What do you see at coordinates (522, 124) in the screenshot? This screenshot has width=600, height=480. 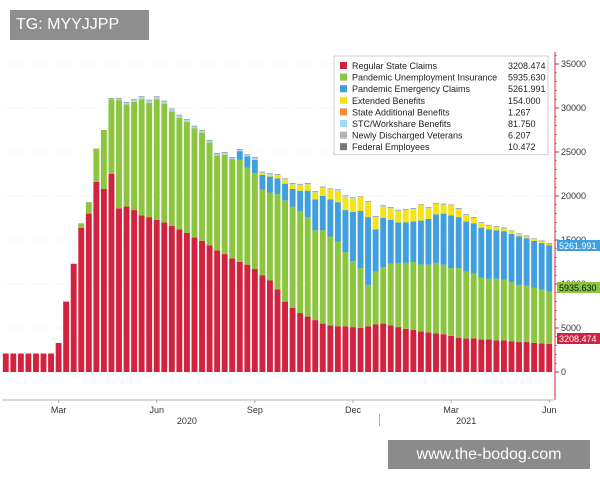 I see `legend-value: 81.750` at bounding box center [522, 124].